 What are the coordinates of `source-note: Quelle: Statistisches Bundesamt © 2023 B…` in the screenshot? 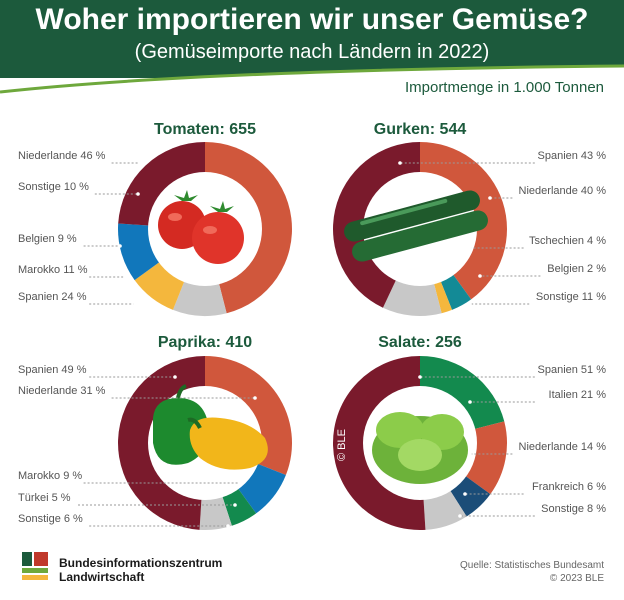 It's located at (532, 572).